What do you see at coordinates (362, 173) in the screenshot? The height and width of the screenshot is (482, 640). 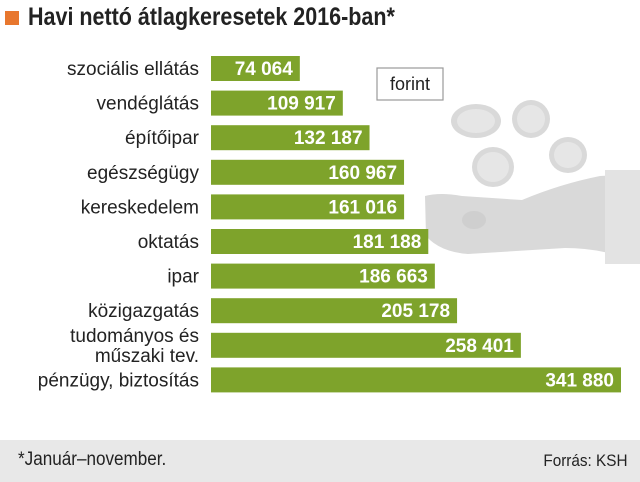 I see `bar-value-label: 160 967` at bounding box center [362, 173].